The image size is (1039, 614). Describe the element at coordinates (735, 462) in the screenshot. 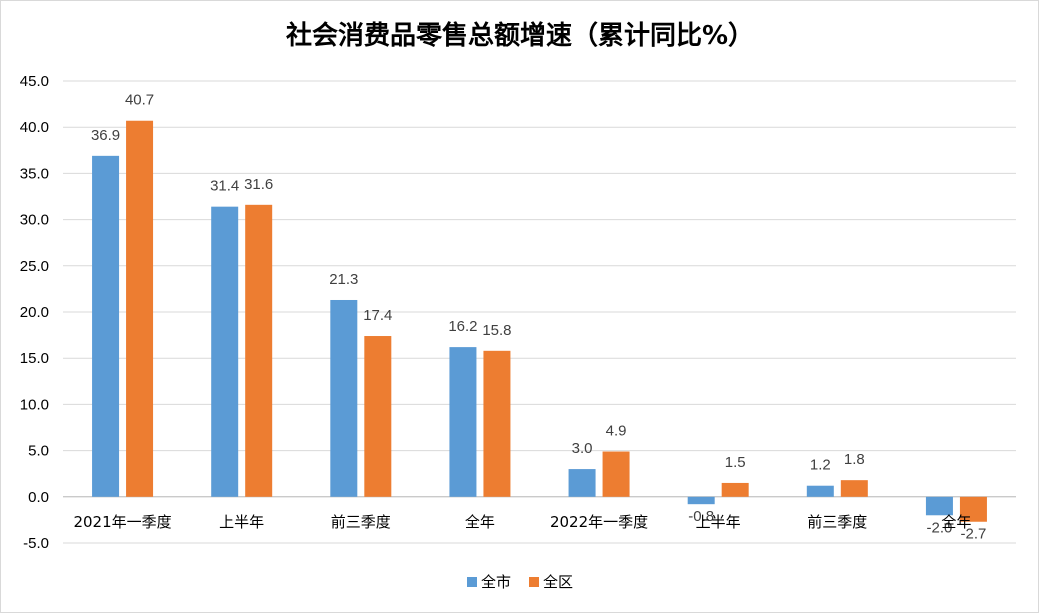

I see `data-label: 1.5` at that location.